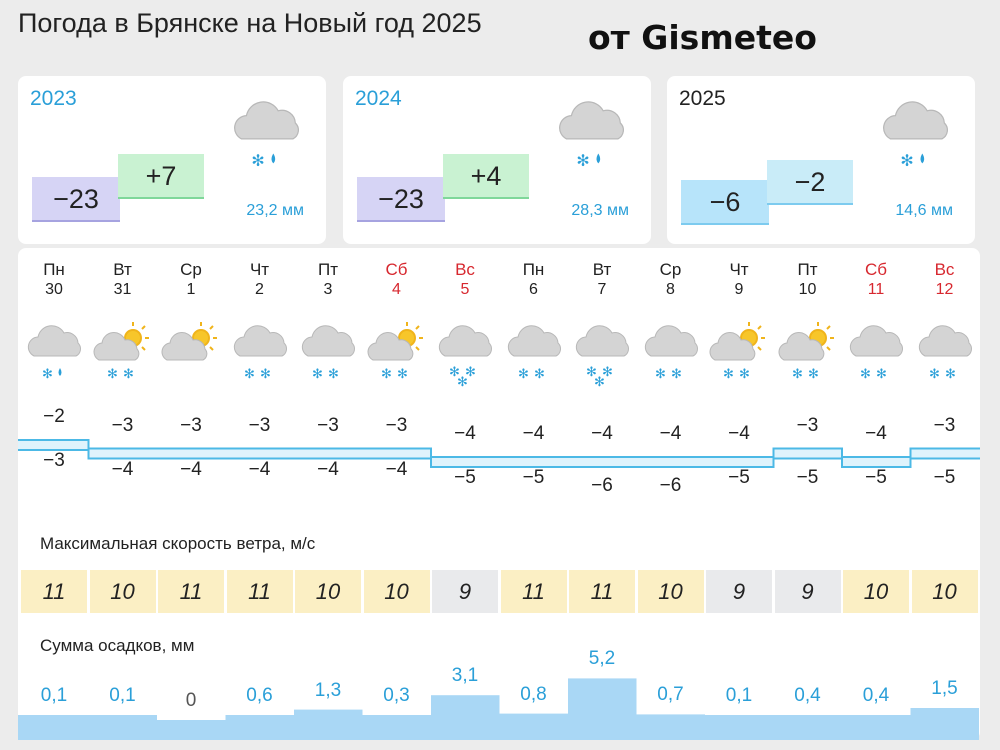 The height and width of the screenshot is (750, 1000). What do you see at coordinates (534, 280) in the screenshot?
I see `day-column: Пн 6` at bounding box center [534, 280].